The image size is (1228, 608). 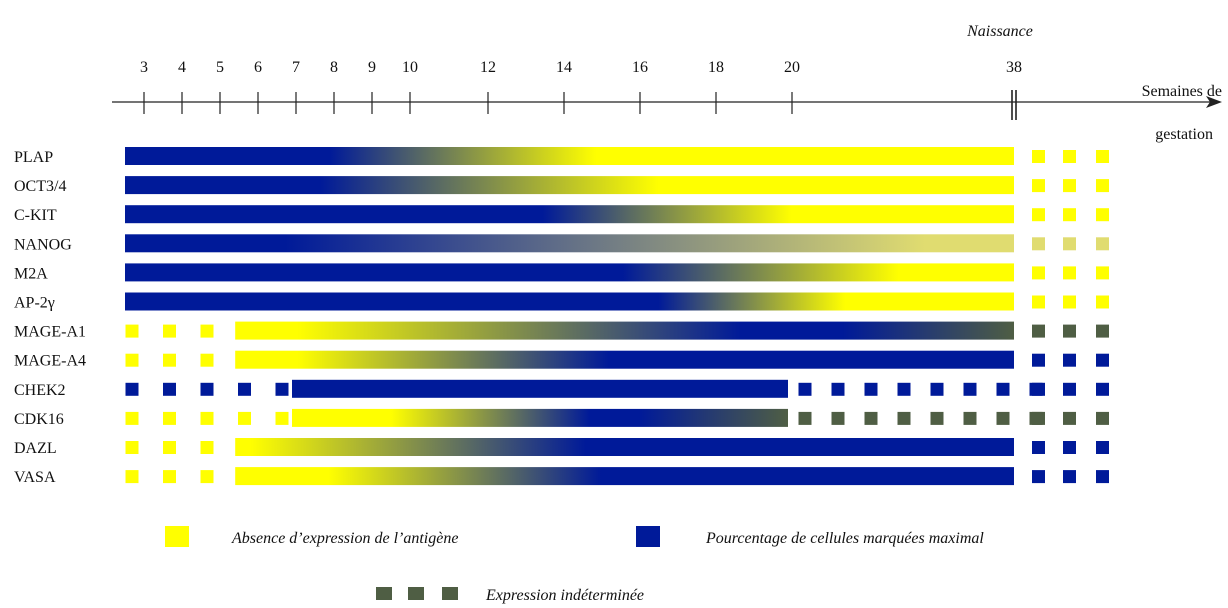 I want to click on tick-label-9: 9, so click(x=372, y=67).